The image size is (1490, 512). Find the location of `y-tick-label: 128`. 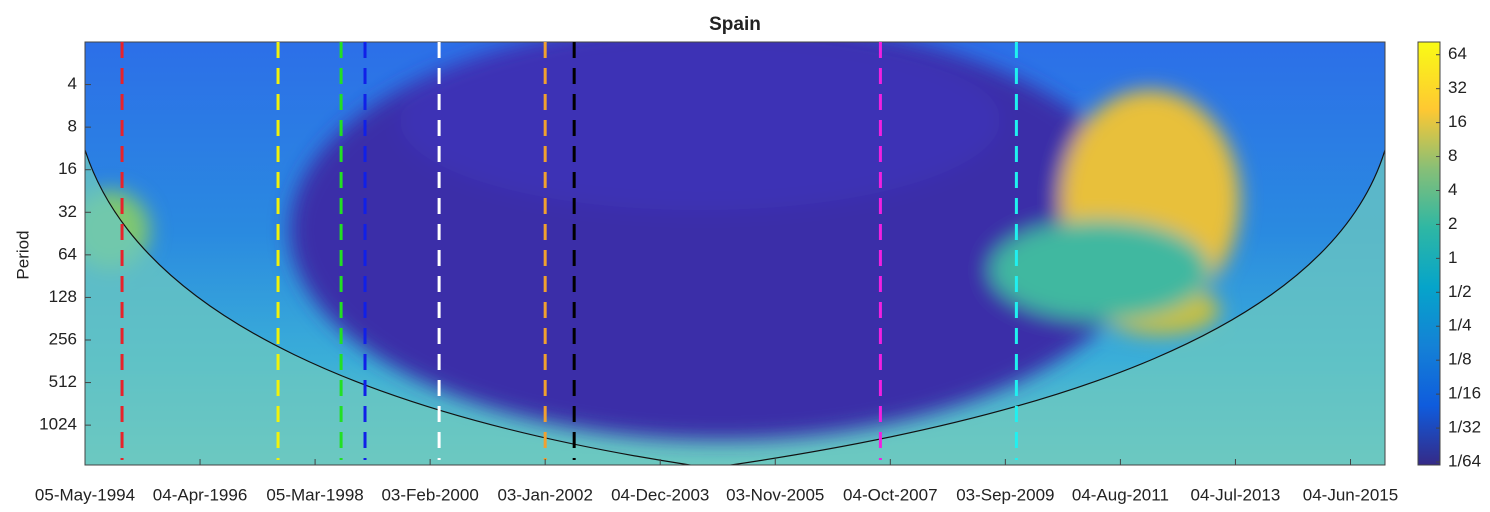

y-tick-label: 128 is located at coordinates (63, 296).